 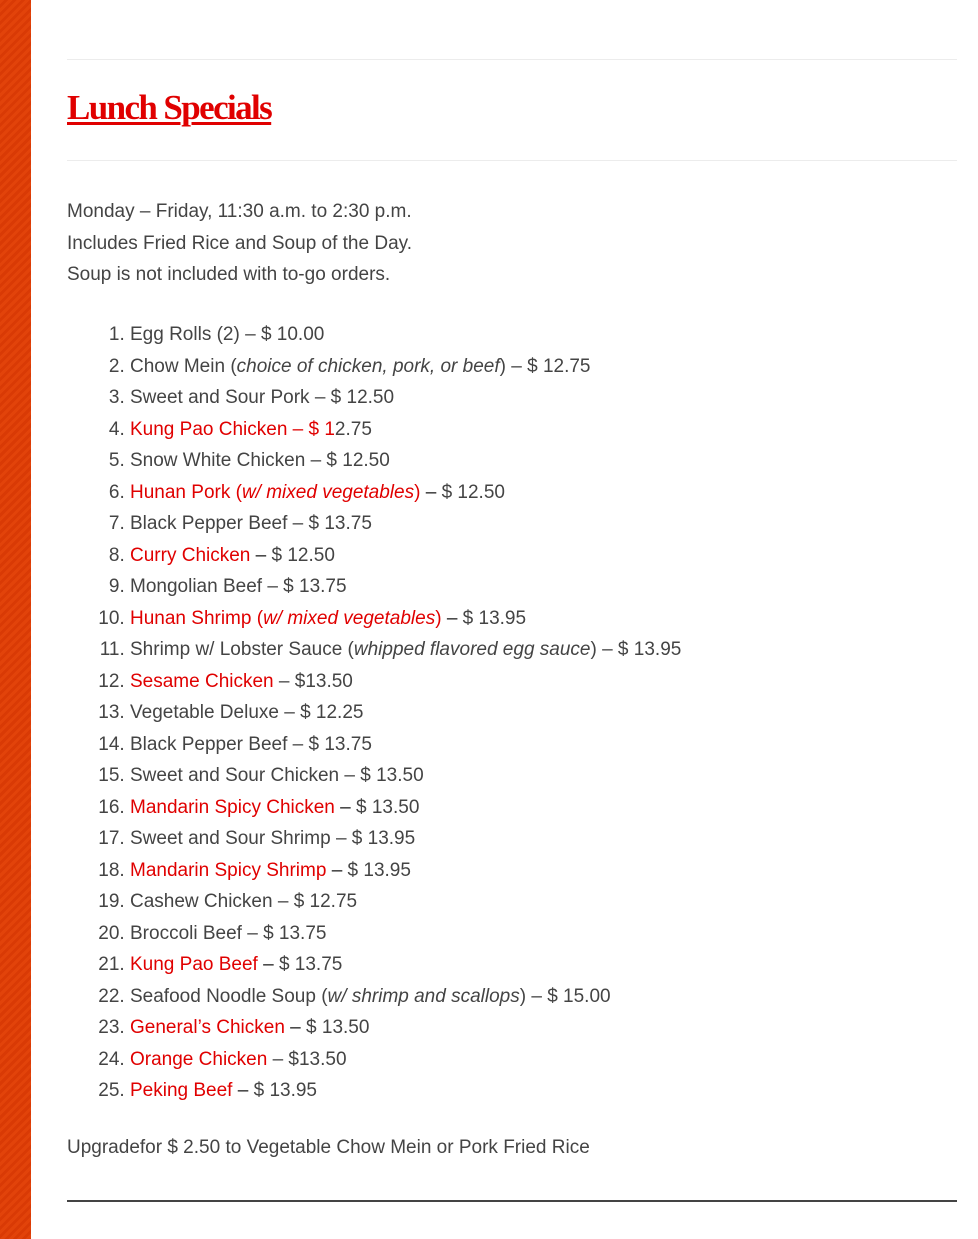 I want to click on menu-item: Kung Pao Chicken – $ 12.75, so click(x=405, y=430).